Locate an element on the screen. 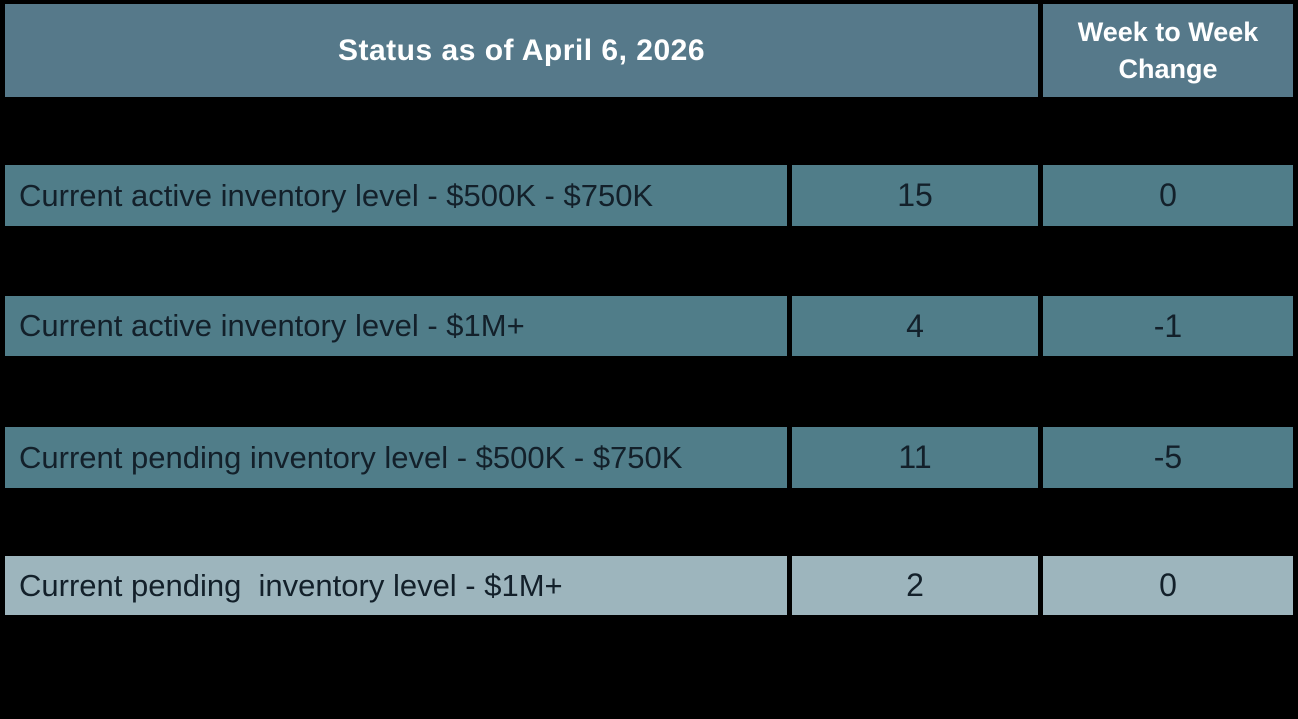 The width and height of the screenshot is (1298, 719). row-change: -5 is located at coordinates (1168, 457).